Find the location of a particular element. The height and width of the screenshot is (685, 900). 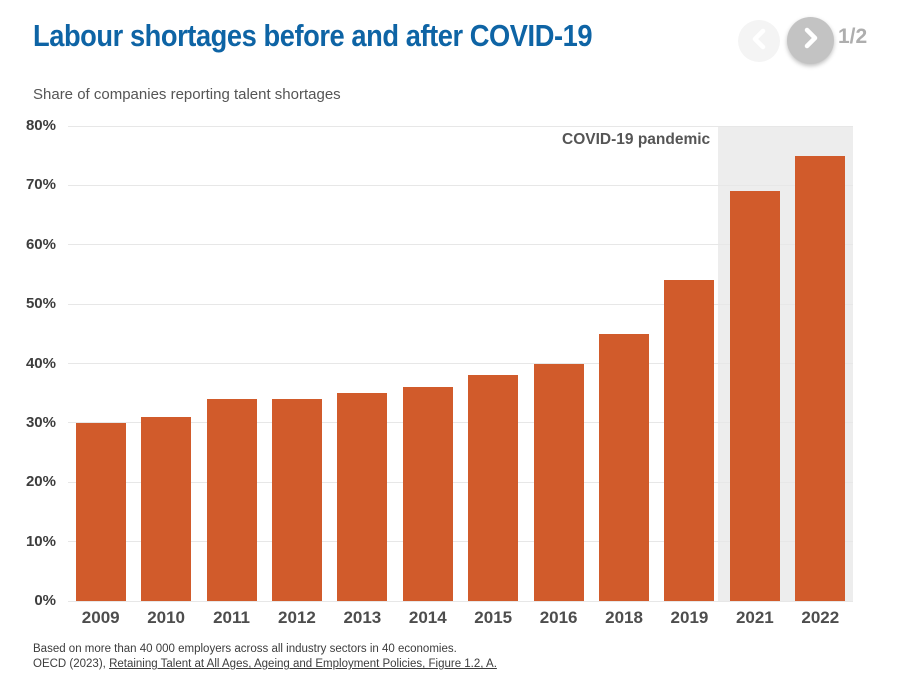

bar-2022 is located at coordinates (820, 378).